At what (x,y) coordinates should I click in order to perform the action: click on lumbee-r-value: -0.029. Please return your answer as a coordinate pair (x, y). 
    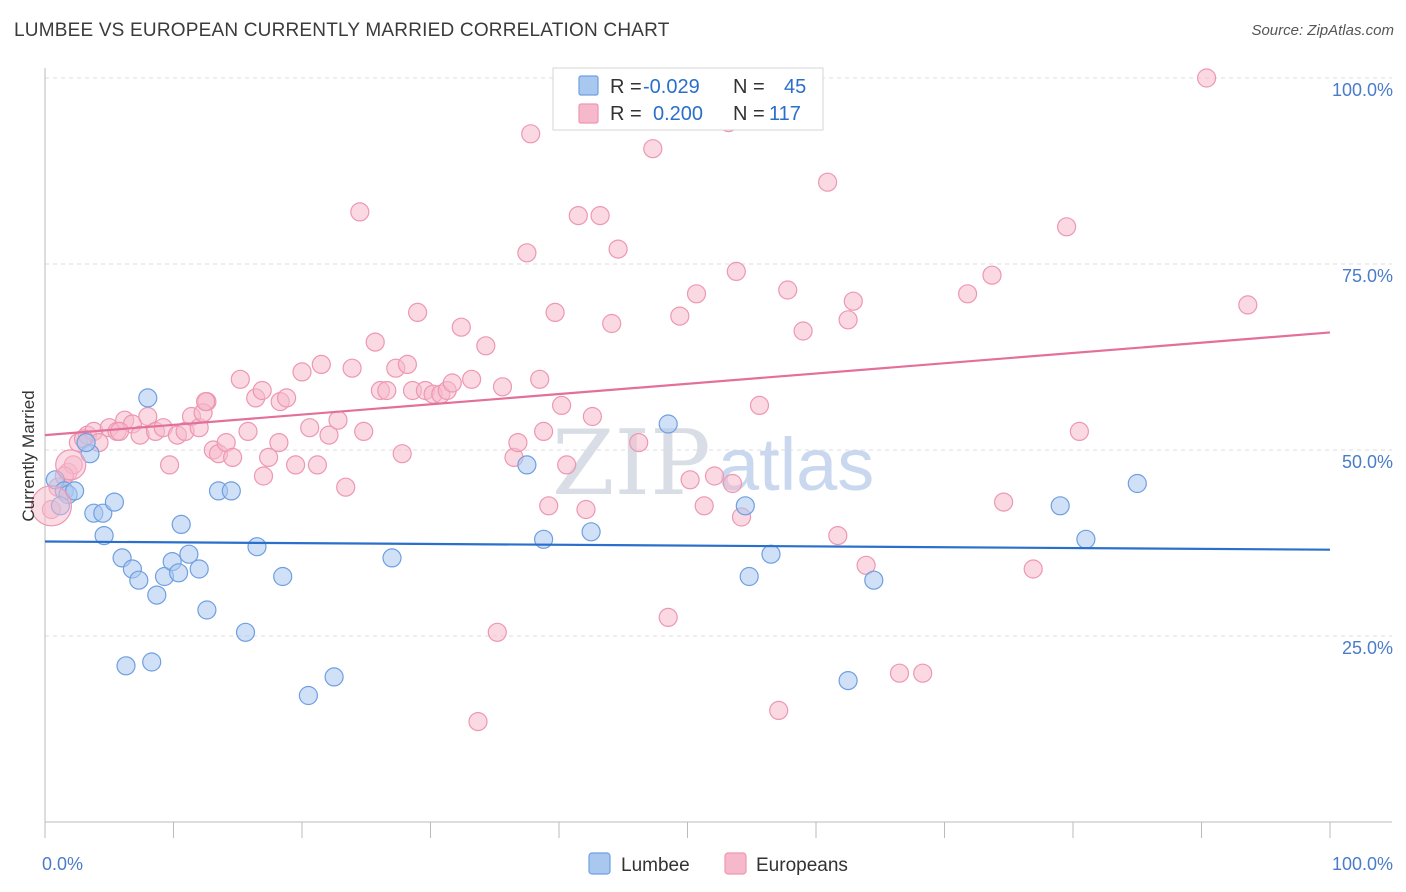
    Looking at the image, I should click on (671, 87).